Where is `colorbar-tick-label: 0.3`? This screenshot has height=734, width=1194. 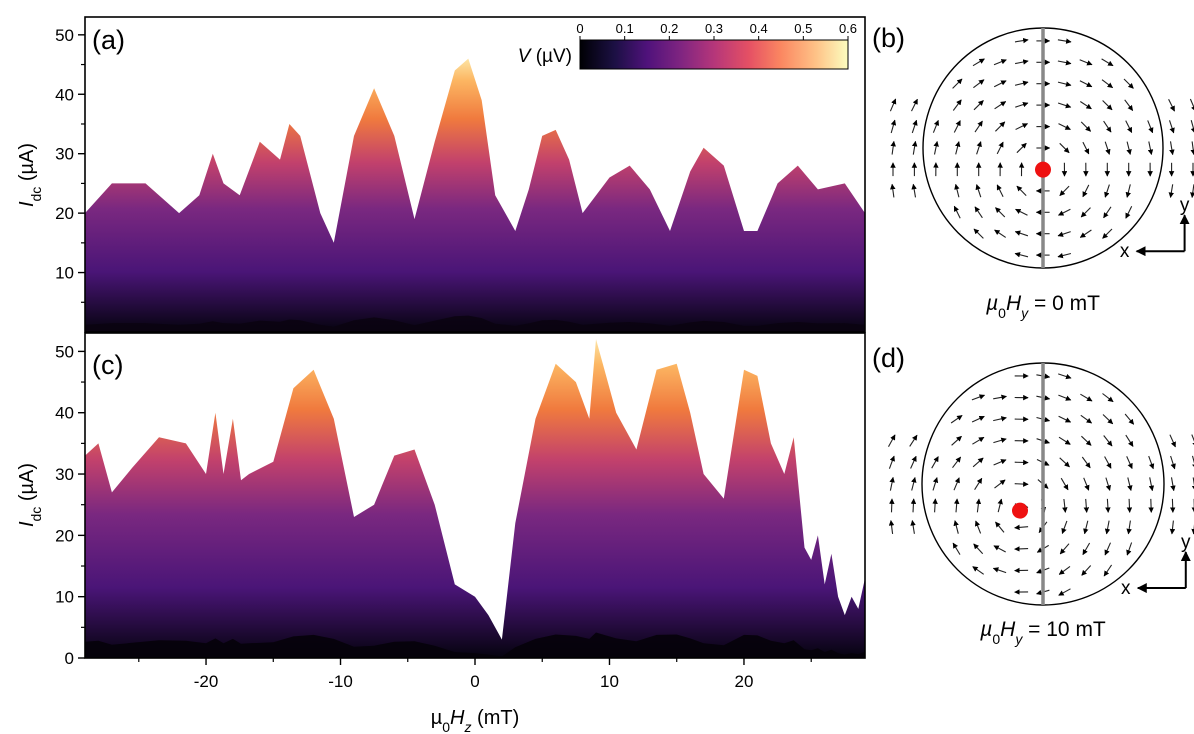 colorbar-tick-label: 0.3 is located at coordinates (714, 28).